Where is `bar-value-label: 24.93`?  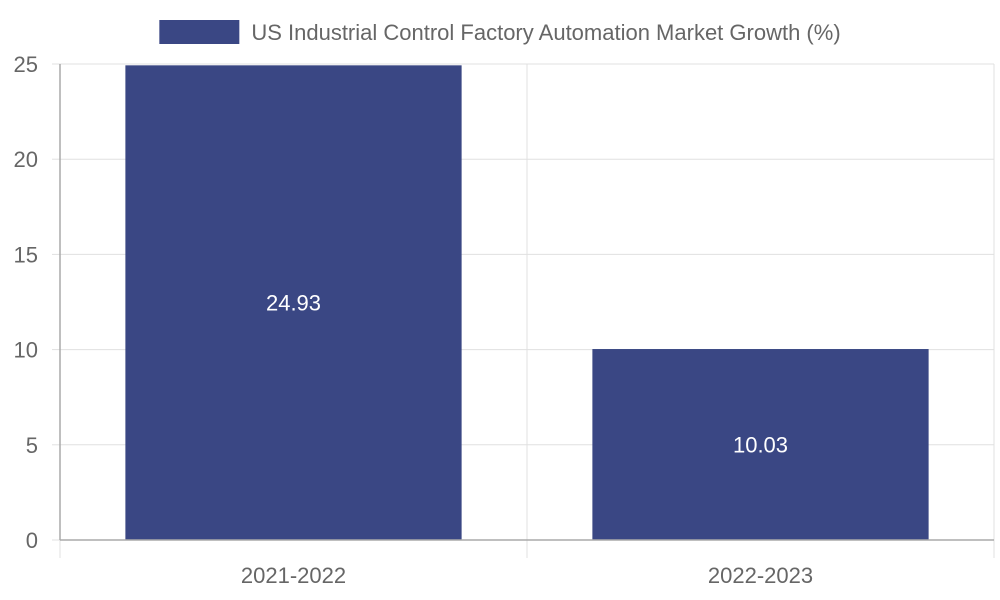 bar-value-label: 24.93 is located at coordinates (293, 303).